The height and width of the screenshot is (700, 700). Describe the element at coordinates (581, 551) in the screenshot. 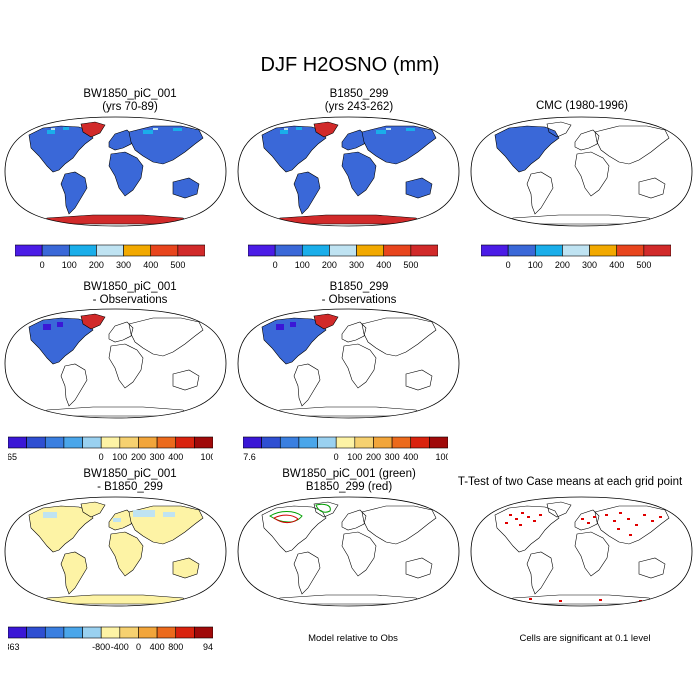

I see `map-ttest` at that location.